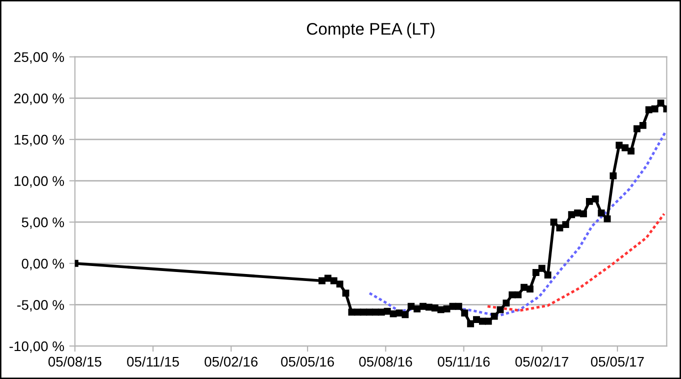  Describe the element at coordinates (43, 223) in the screenshot. I see `y-tick-label: 5,00 %` at that location.